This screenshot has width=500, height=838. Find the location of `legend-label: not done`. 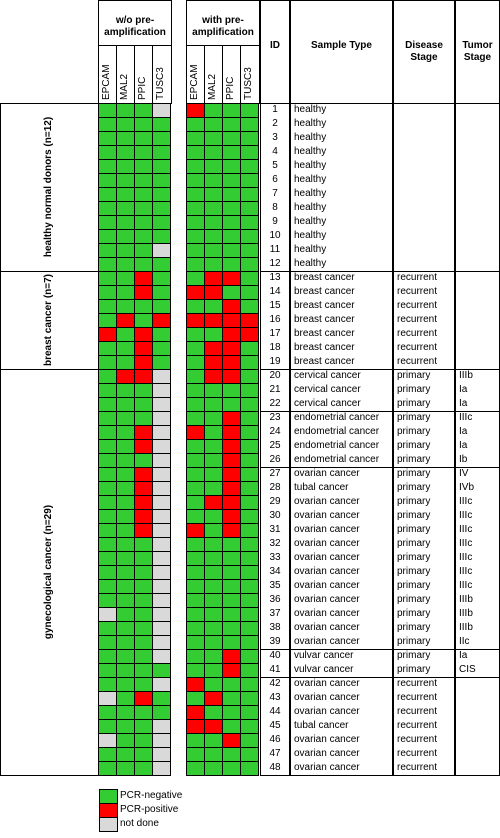

legend-label: not done is located at coordinates (139, 823).